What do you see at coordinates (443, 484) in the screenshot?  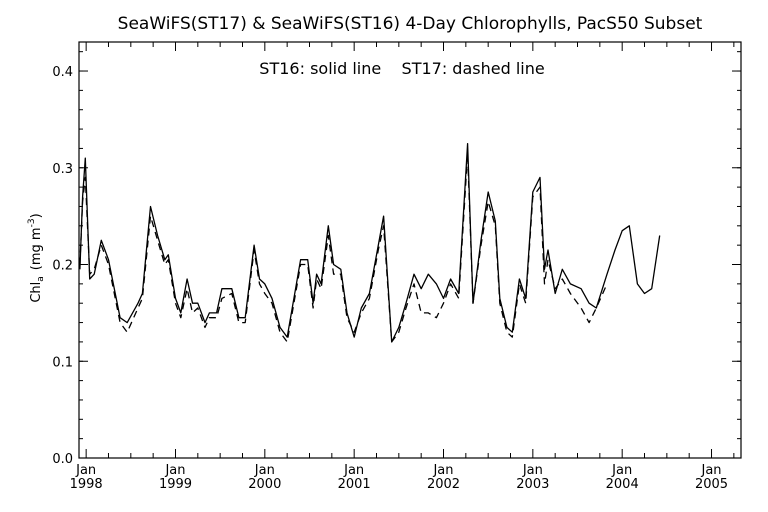 I see `x-tick-year-label: 2002` at bounding box center [443, 484].